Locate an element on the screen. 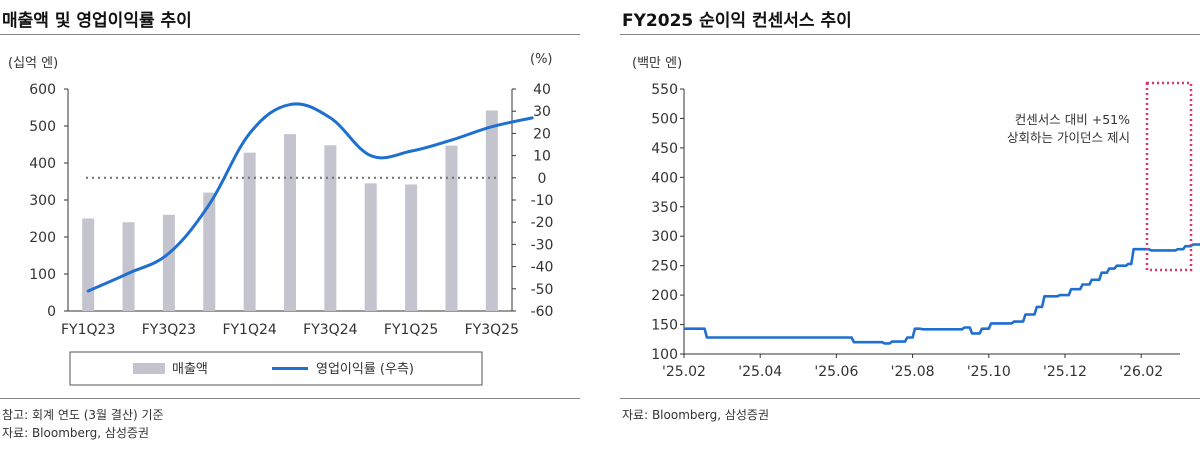 The width and height of the screenshot is (1200, 449). x-tick-label: FY3Q23 is located at coordinates (169, 330).